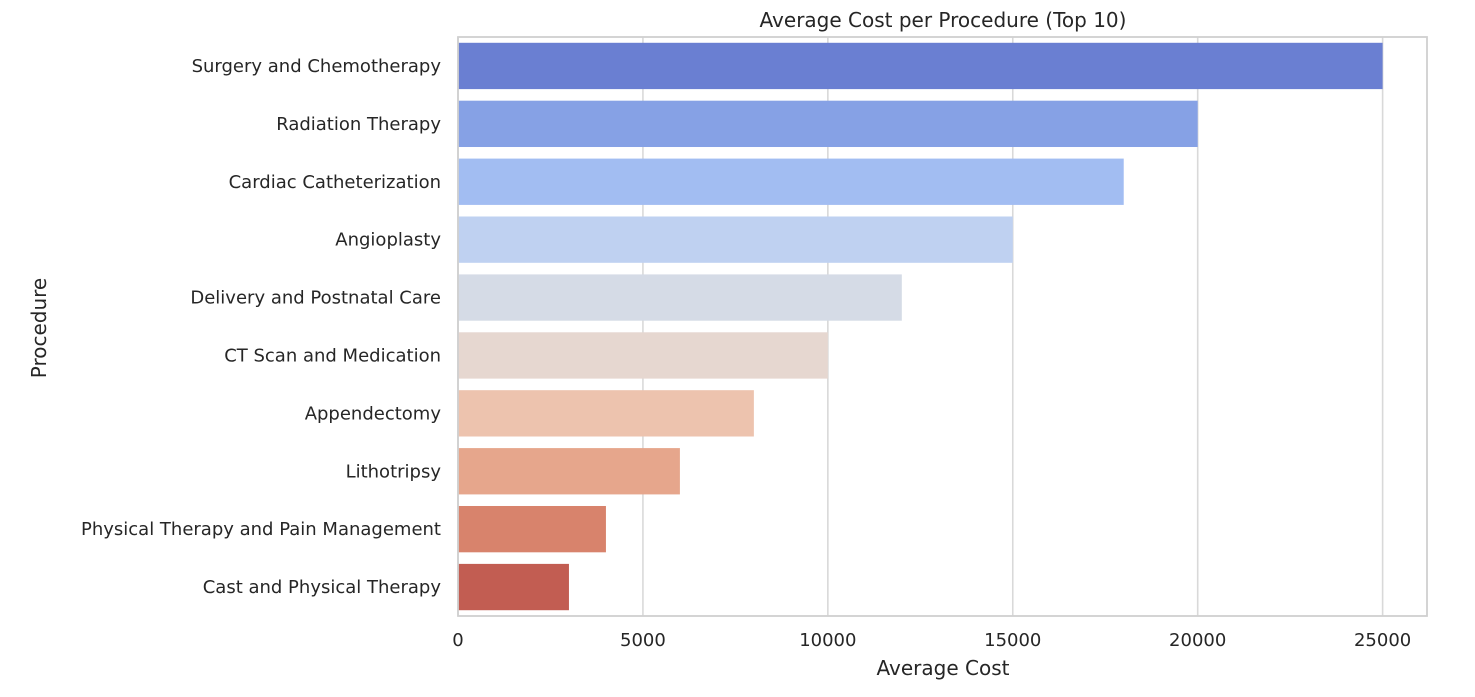 This screenshot has height=697, width=1475. I want to click on bar-appendectomy, so click(606, 413).